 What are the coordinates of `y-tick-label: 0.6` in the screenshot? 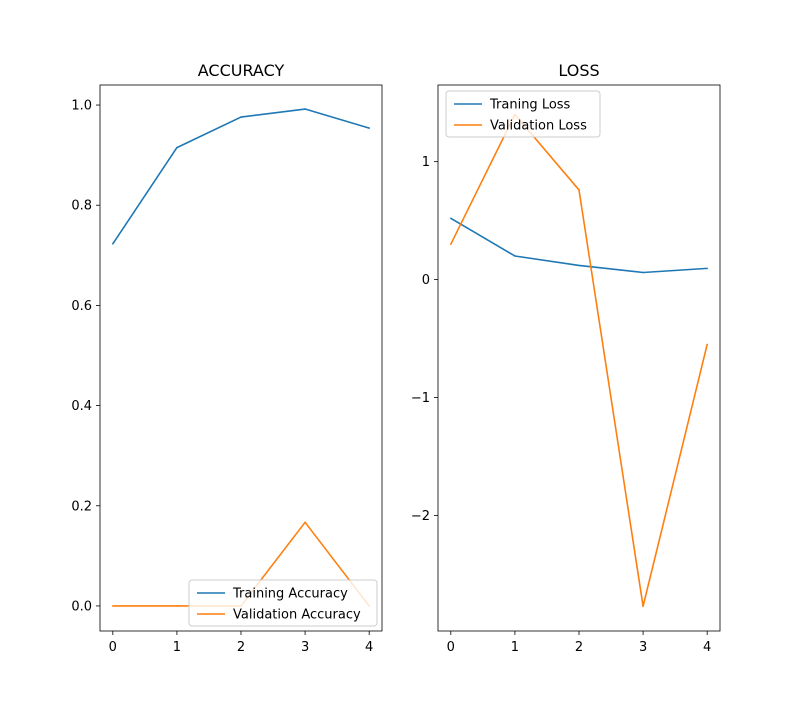 It's located at (81, 306).